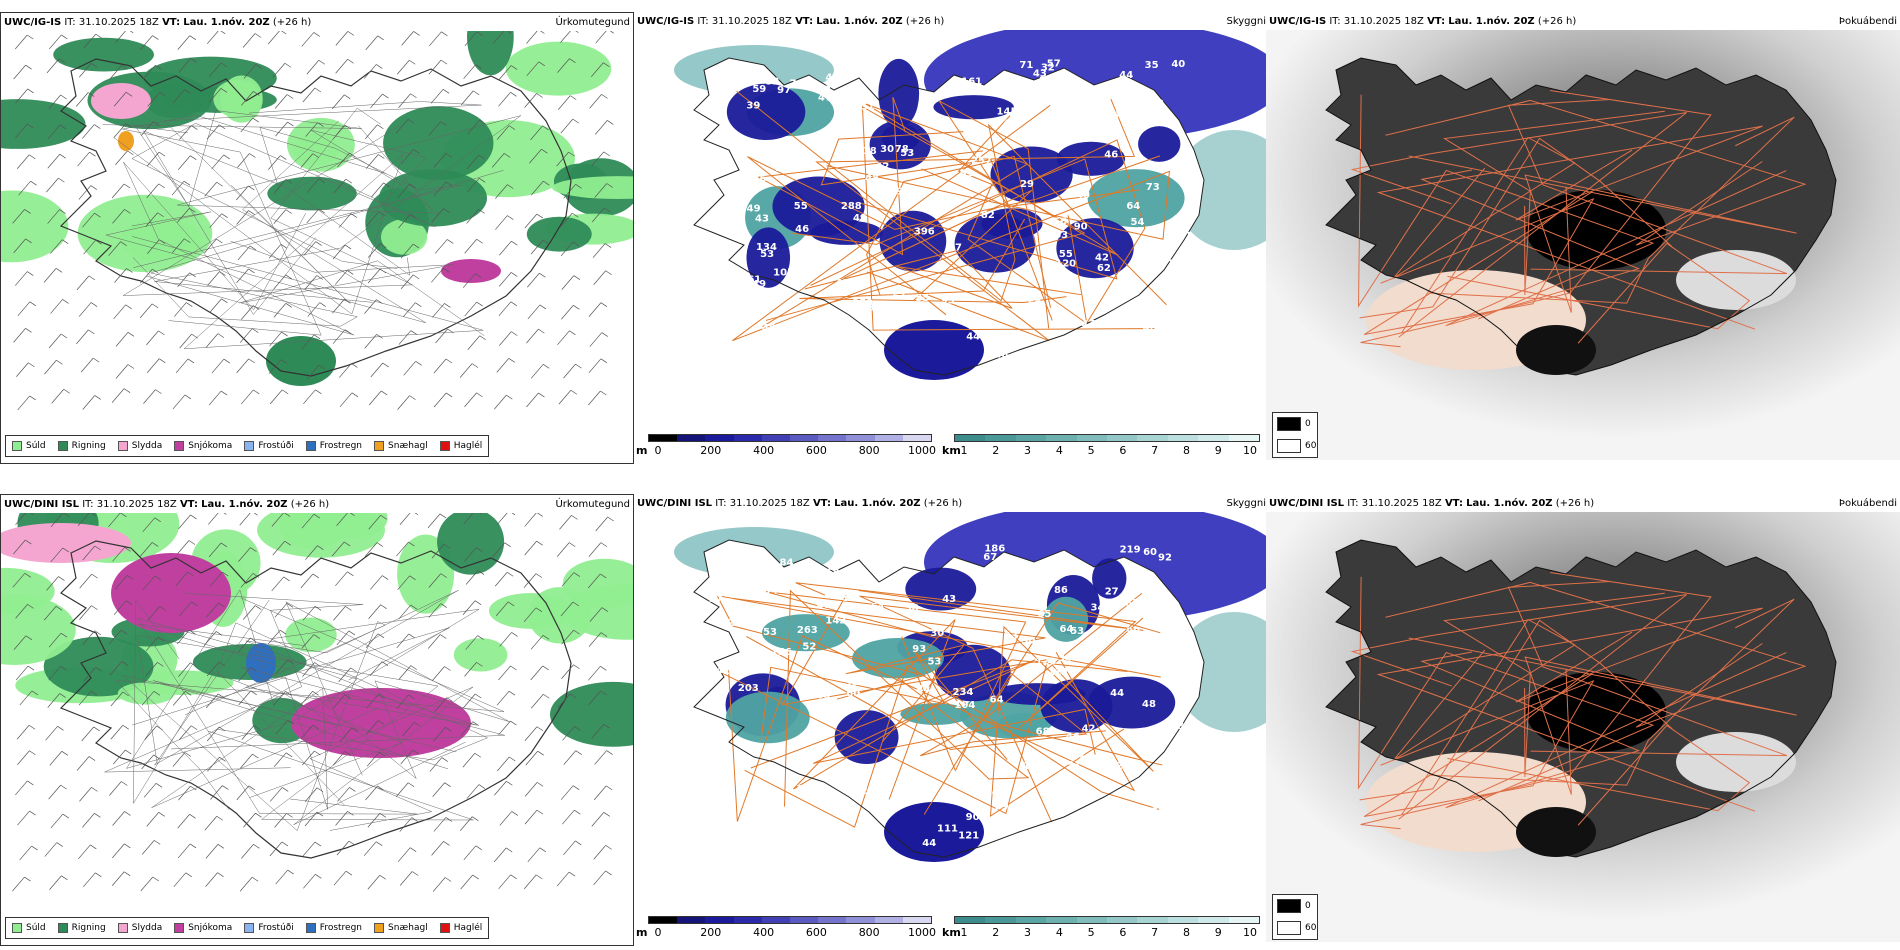  I want to click on it-label: IT:, so click(721, 503).